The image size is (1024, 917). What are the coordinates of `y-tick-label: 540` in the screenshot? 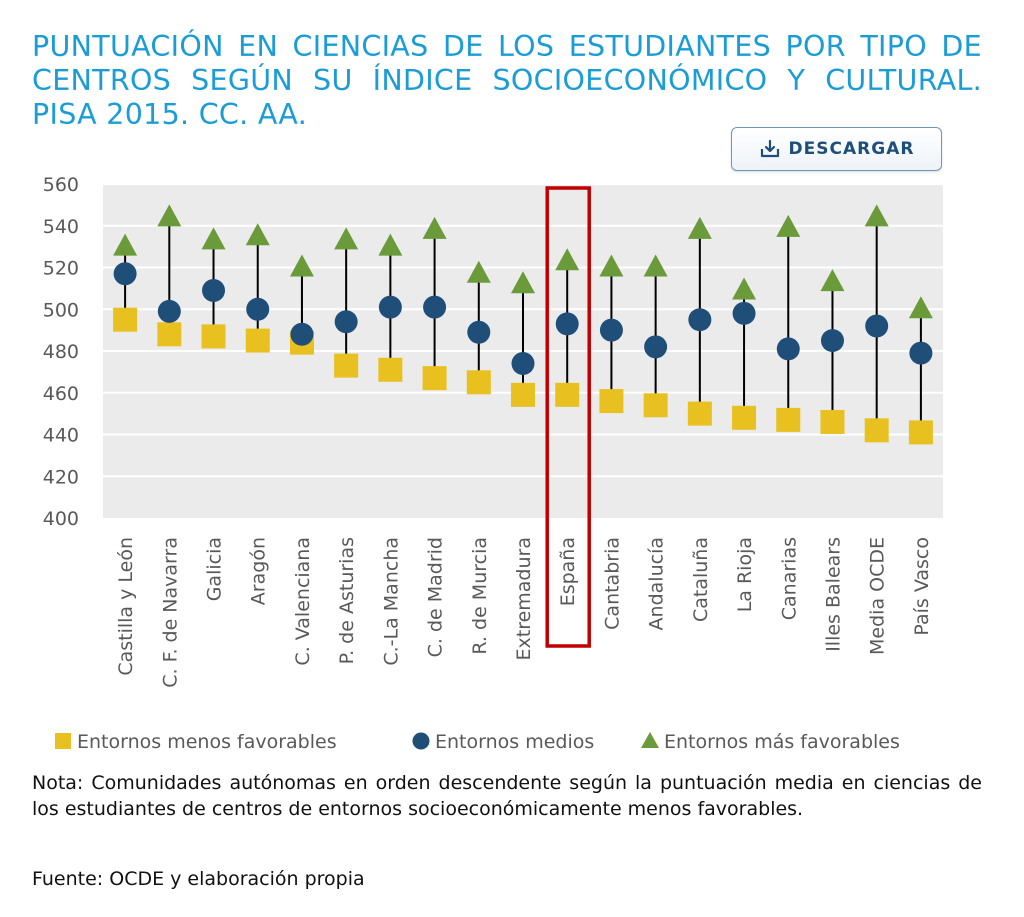 It's located at (61, 227).